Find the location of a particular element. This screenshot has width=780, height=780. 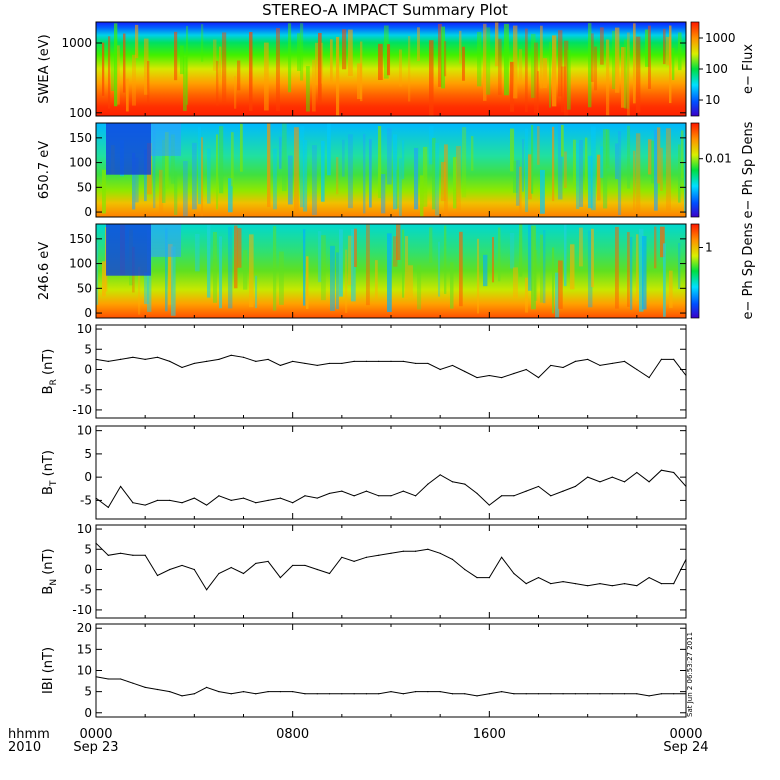

panel-frame is located at coordinates (391, 371).